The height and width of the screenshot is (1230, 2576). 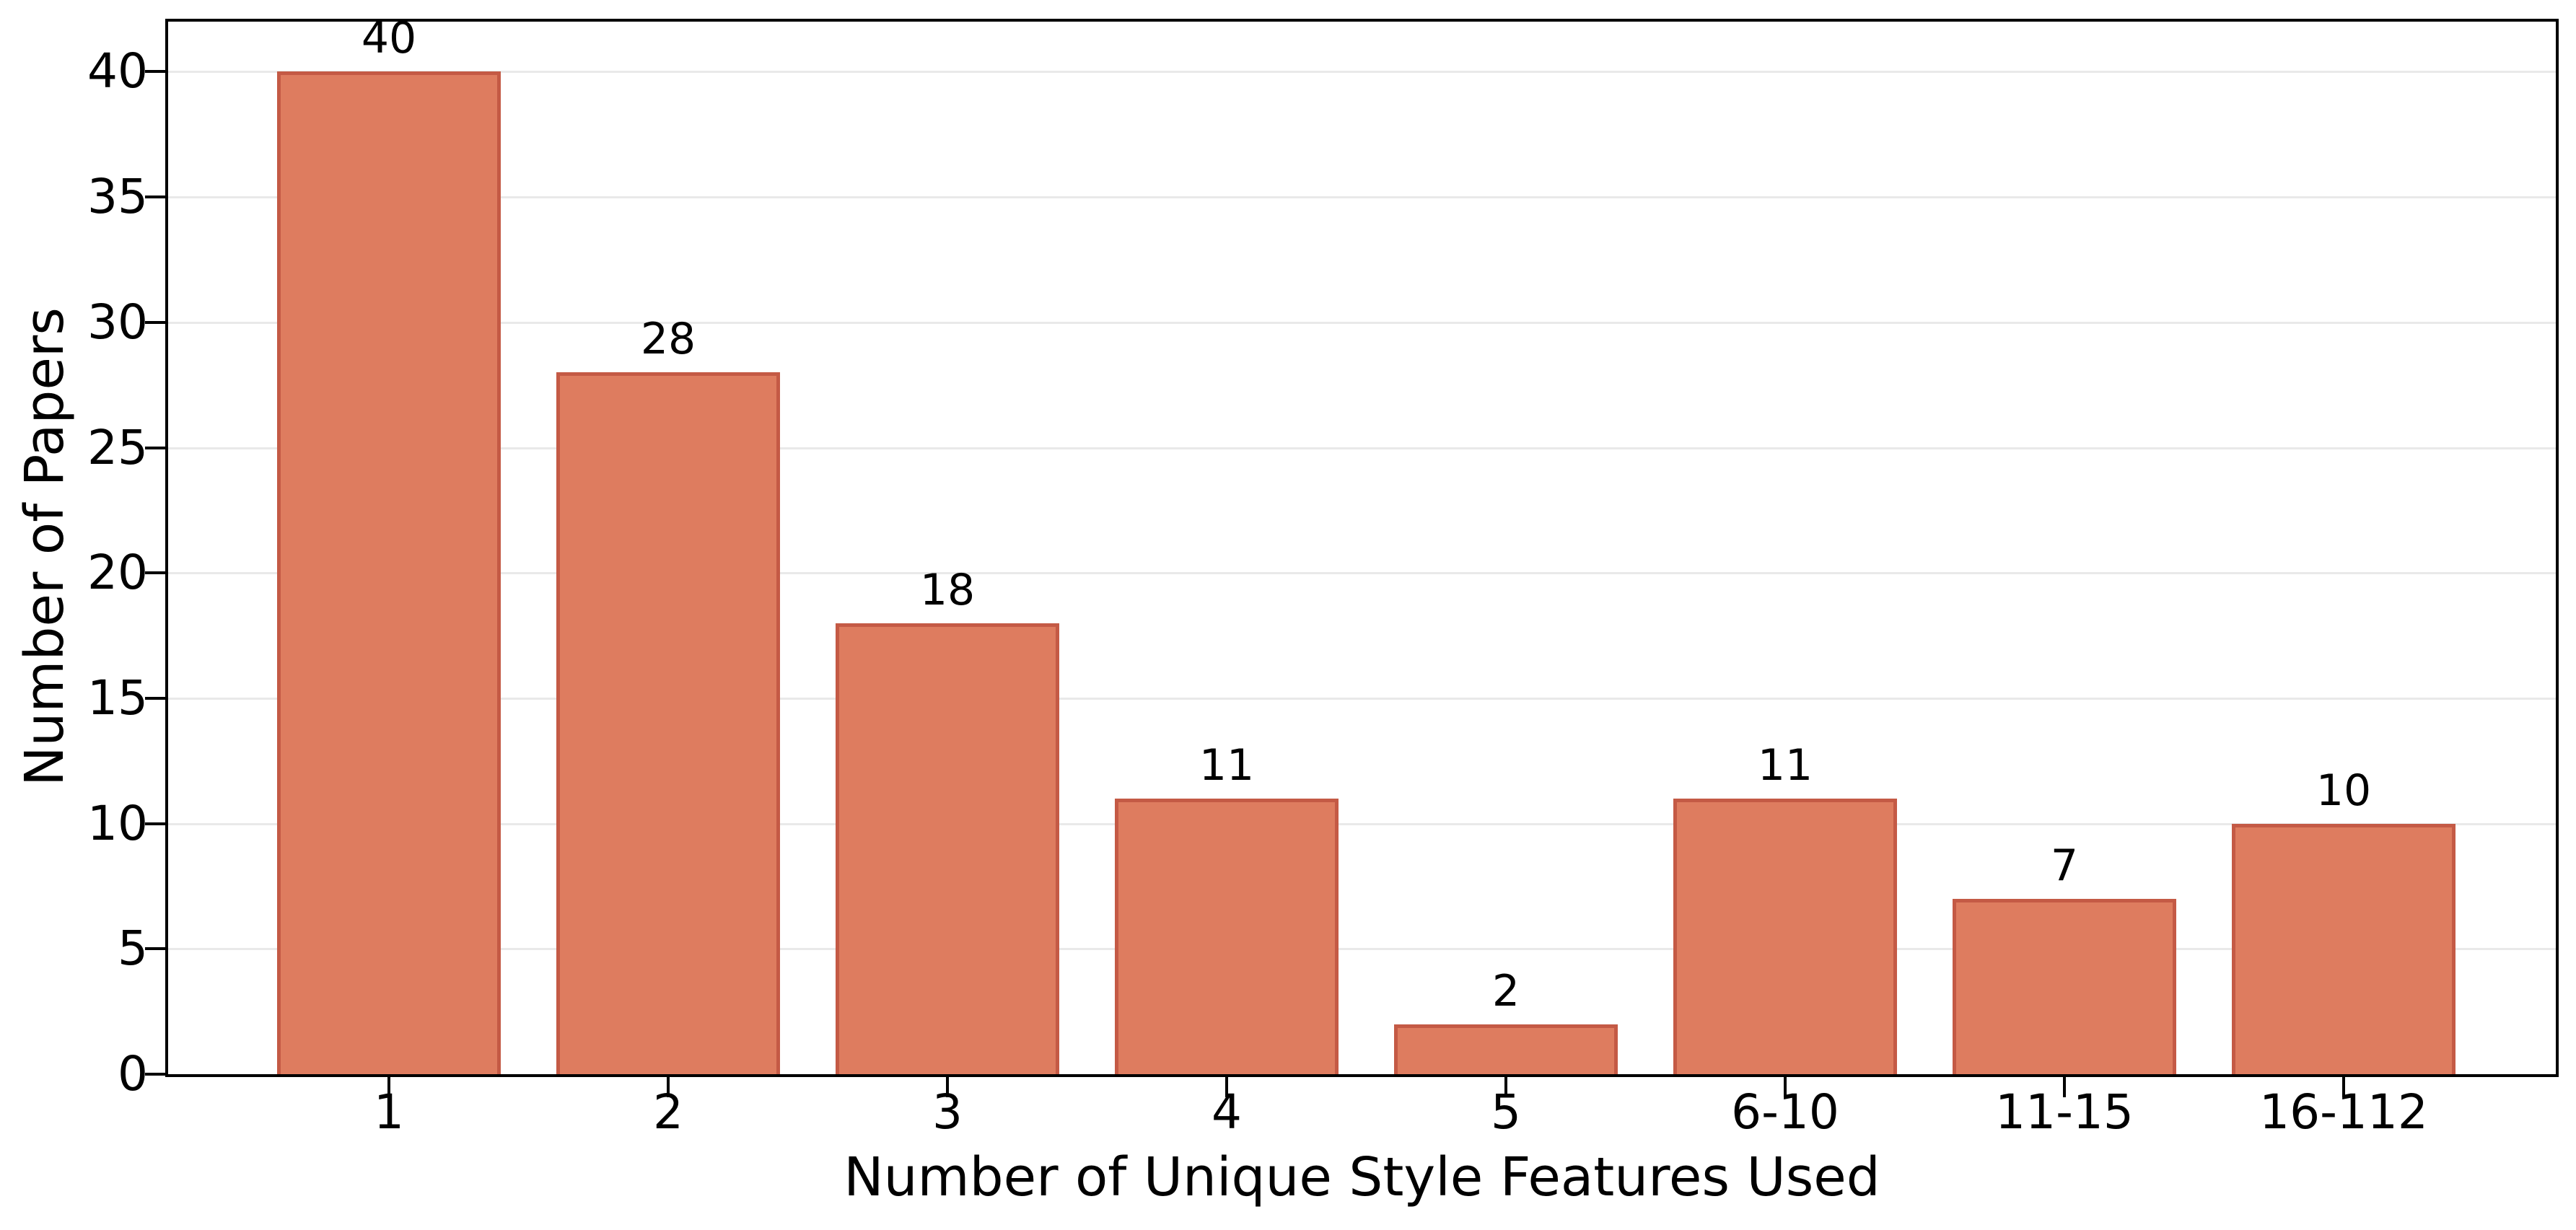 What do you see at coordinates (118, 698) in the screenshot?
I see `y-tick-label: 15` at bounding box center [118, 698].